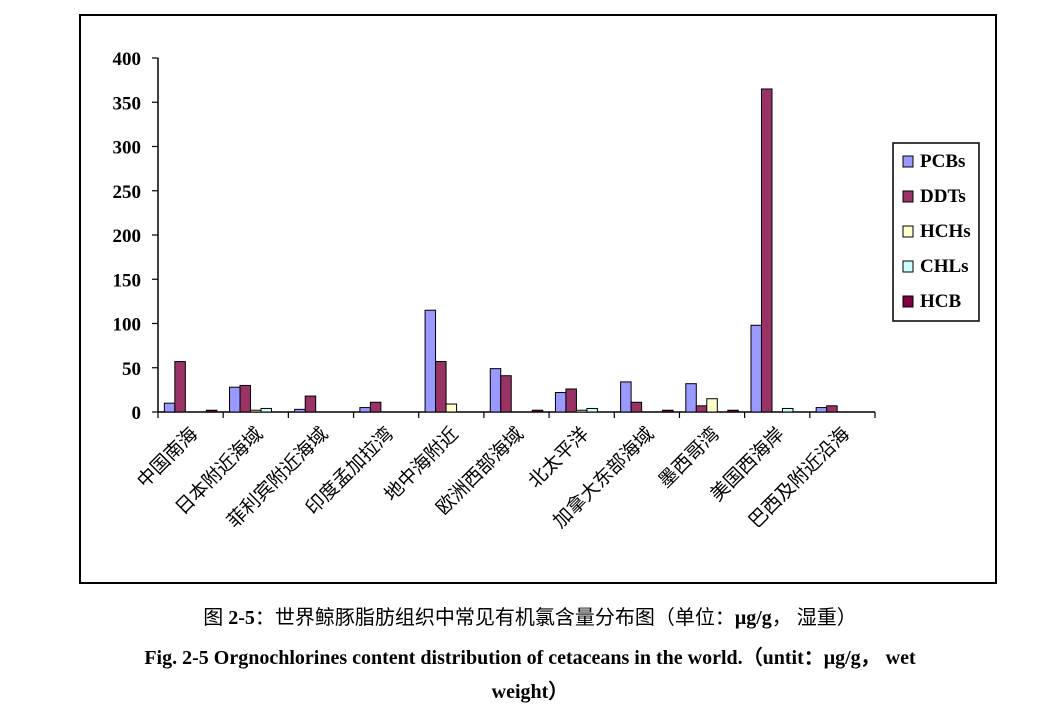  What do you see at coordinates (127, 280) in the screenshot?
I see `y-tick-label-150: 150` at bounding box center [127, 280].